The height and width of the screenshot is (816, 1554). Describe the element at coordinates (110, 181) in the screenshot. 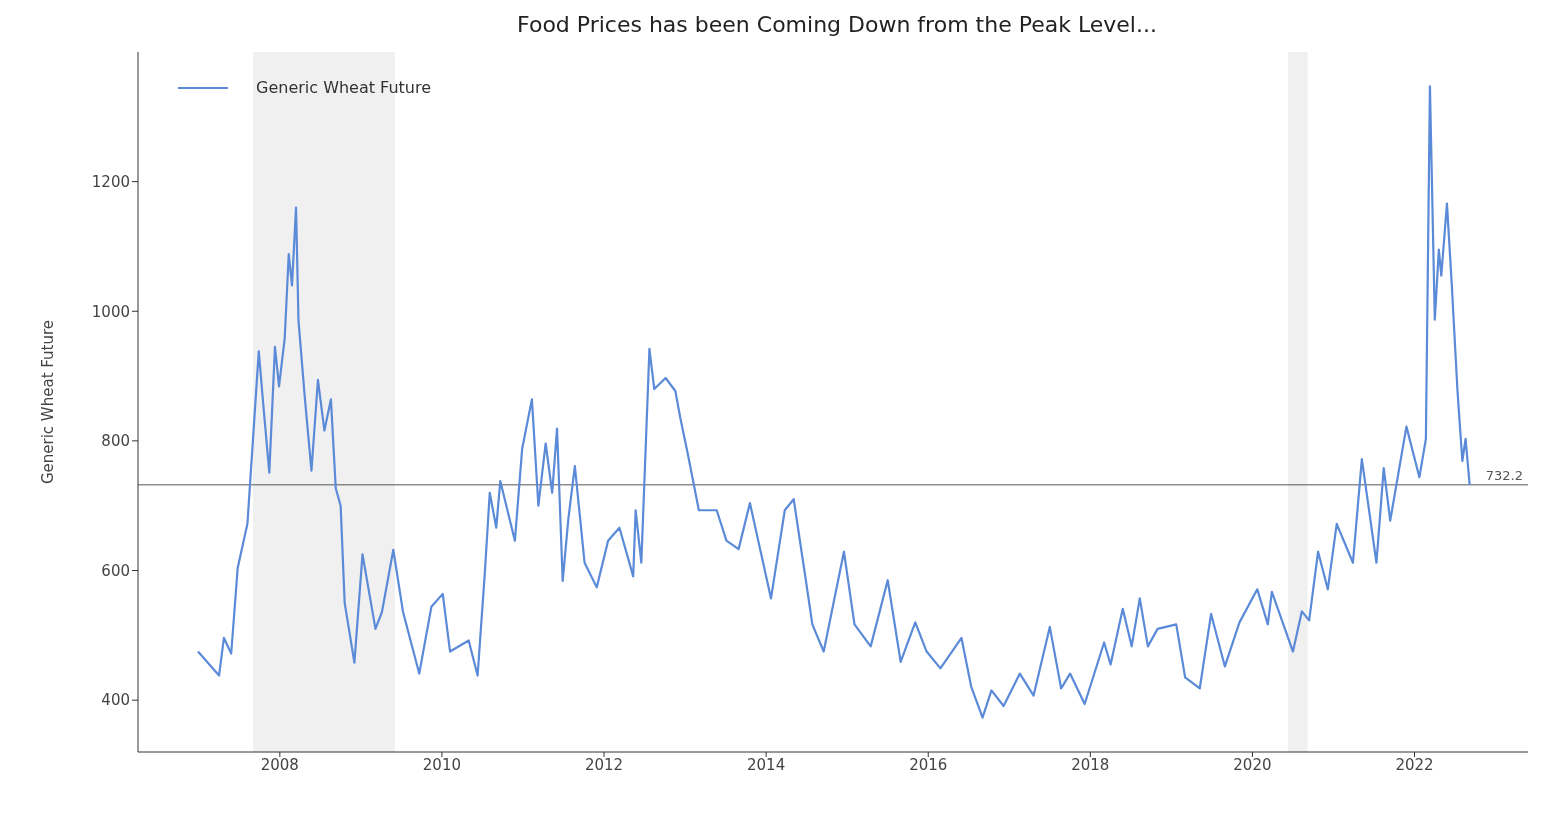

I see `y-tick-label: 1200` at that location.